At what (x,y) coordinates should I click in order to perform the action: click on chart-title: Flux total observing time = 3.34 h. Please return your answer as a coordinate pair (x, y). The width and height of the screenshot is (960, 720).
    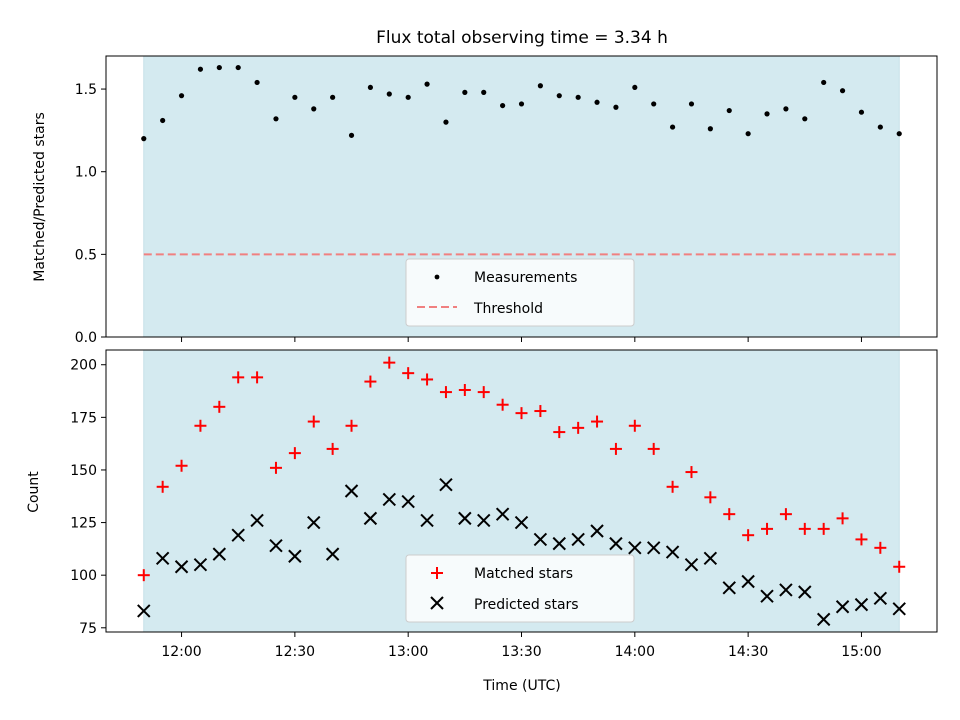
    Looking at the image, I should click on (522, 38).